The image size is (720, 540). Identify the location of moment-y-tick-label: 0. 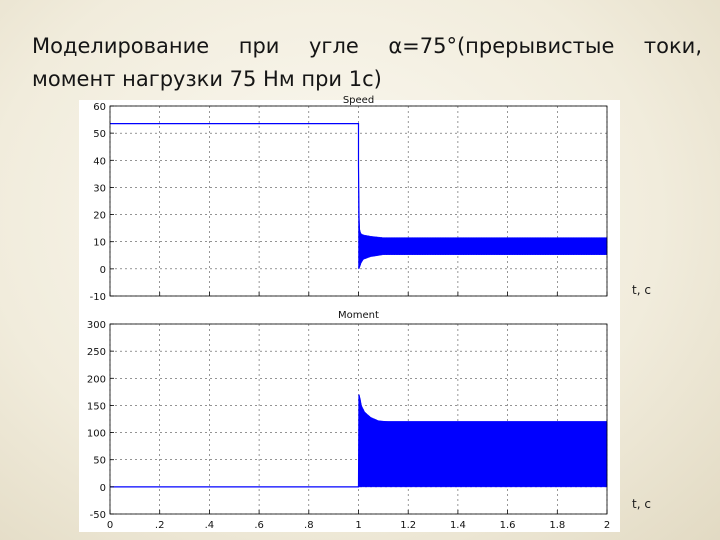
(103, 488).